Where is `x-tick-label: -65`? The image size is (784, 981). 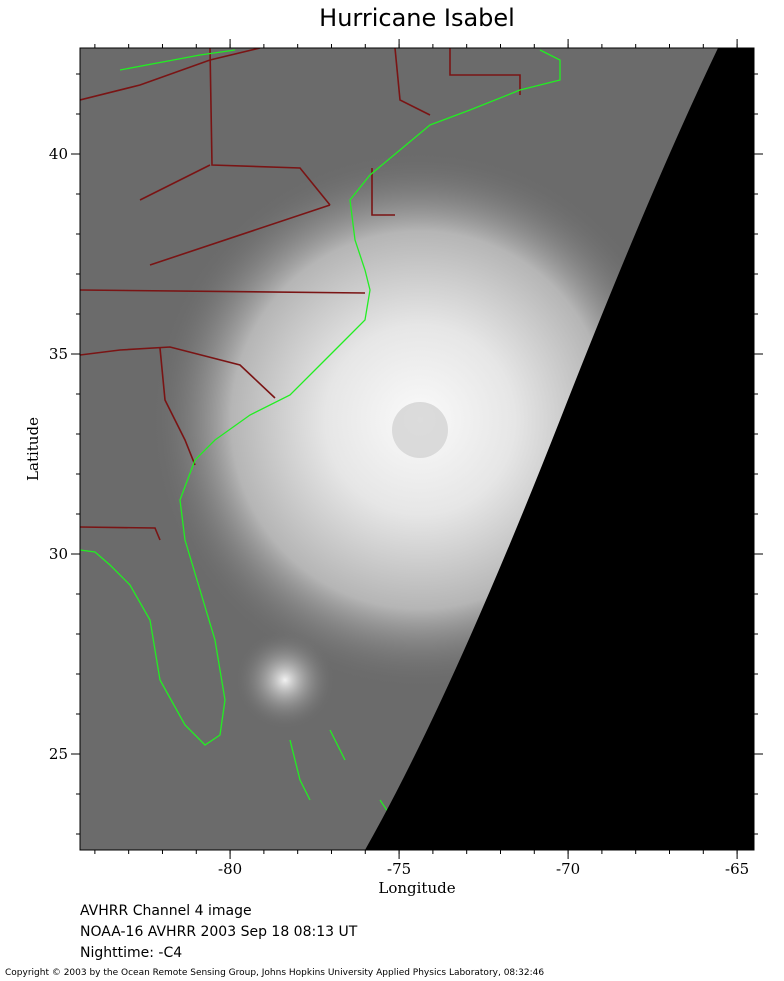
x-tick-label: -65 is located at coordinates (737, 869).